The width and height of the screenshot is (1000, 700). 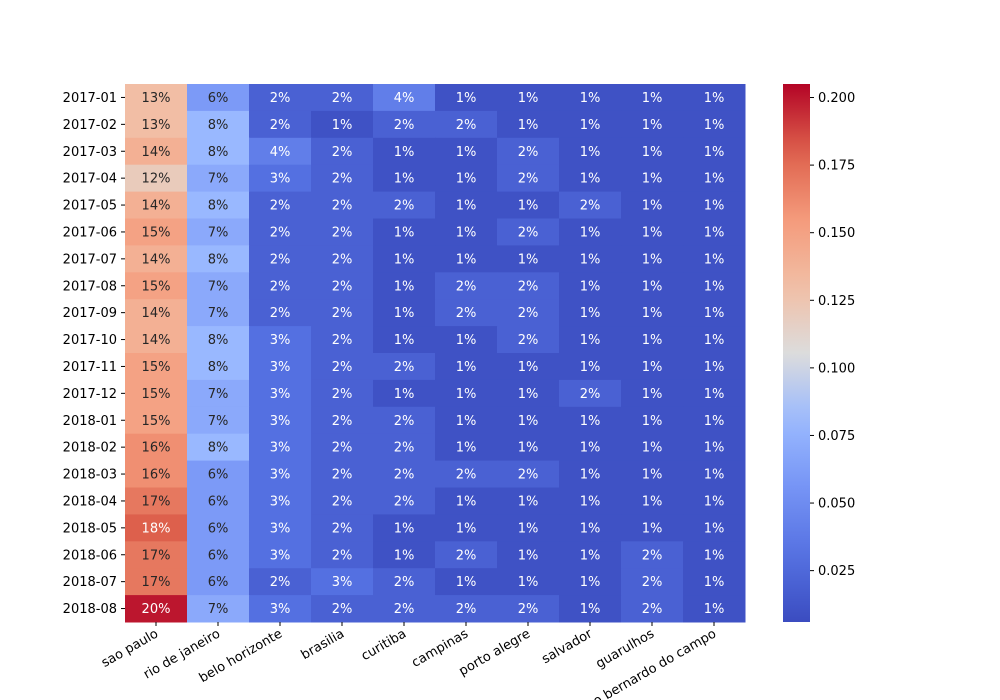 What do you see at coordinates (796, 353) in the screenshot?
I see `colorbar-gradient` at bounding box center [796, 353].